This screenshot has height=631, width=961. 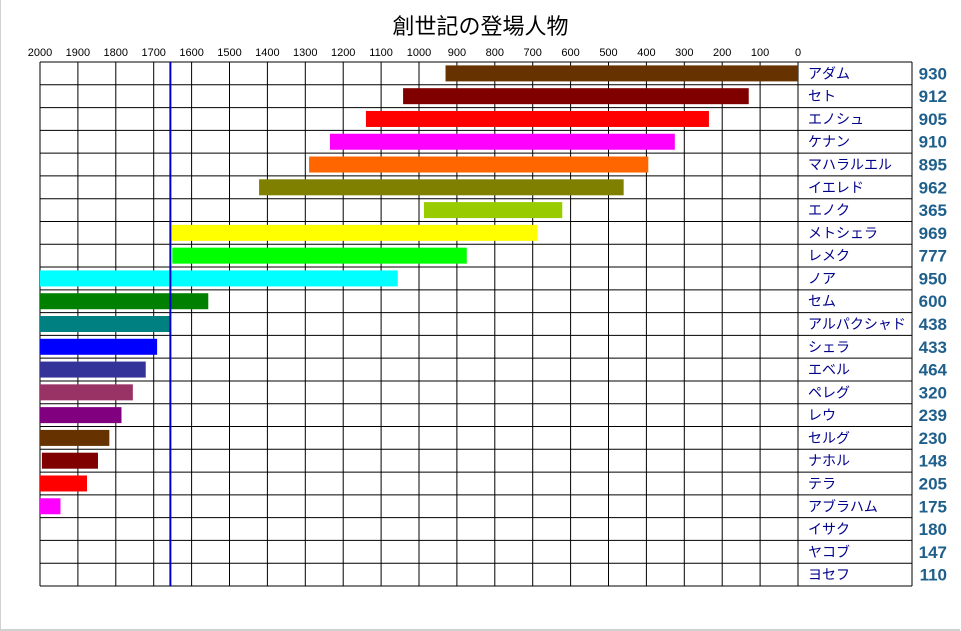 I want to click on person-name-label: アダム, so click(x=829, y=74).